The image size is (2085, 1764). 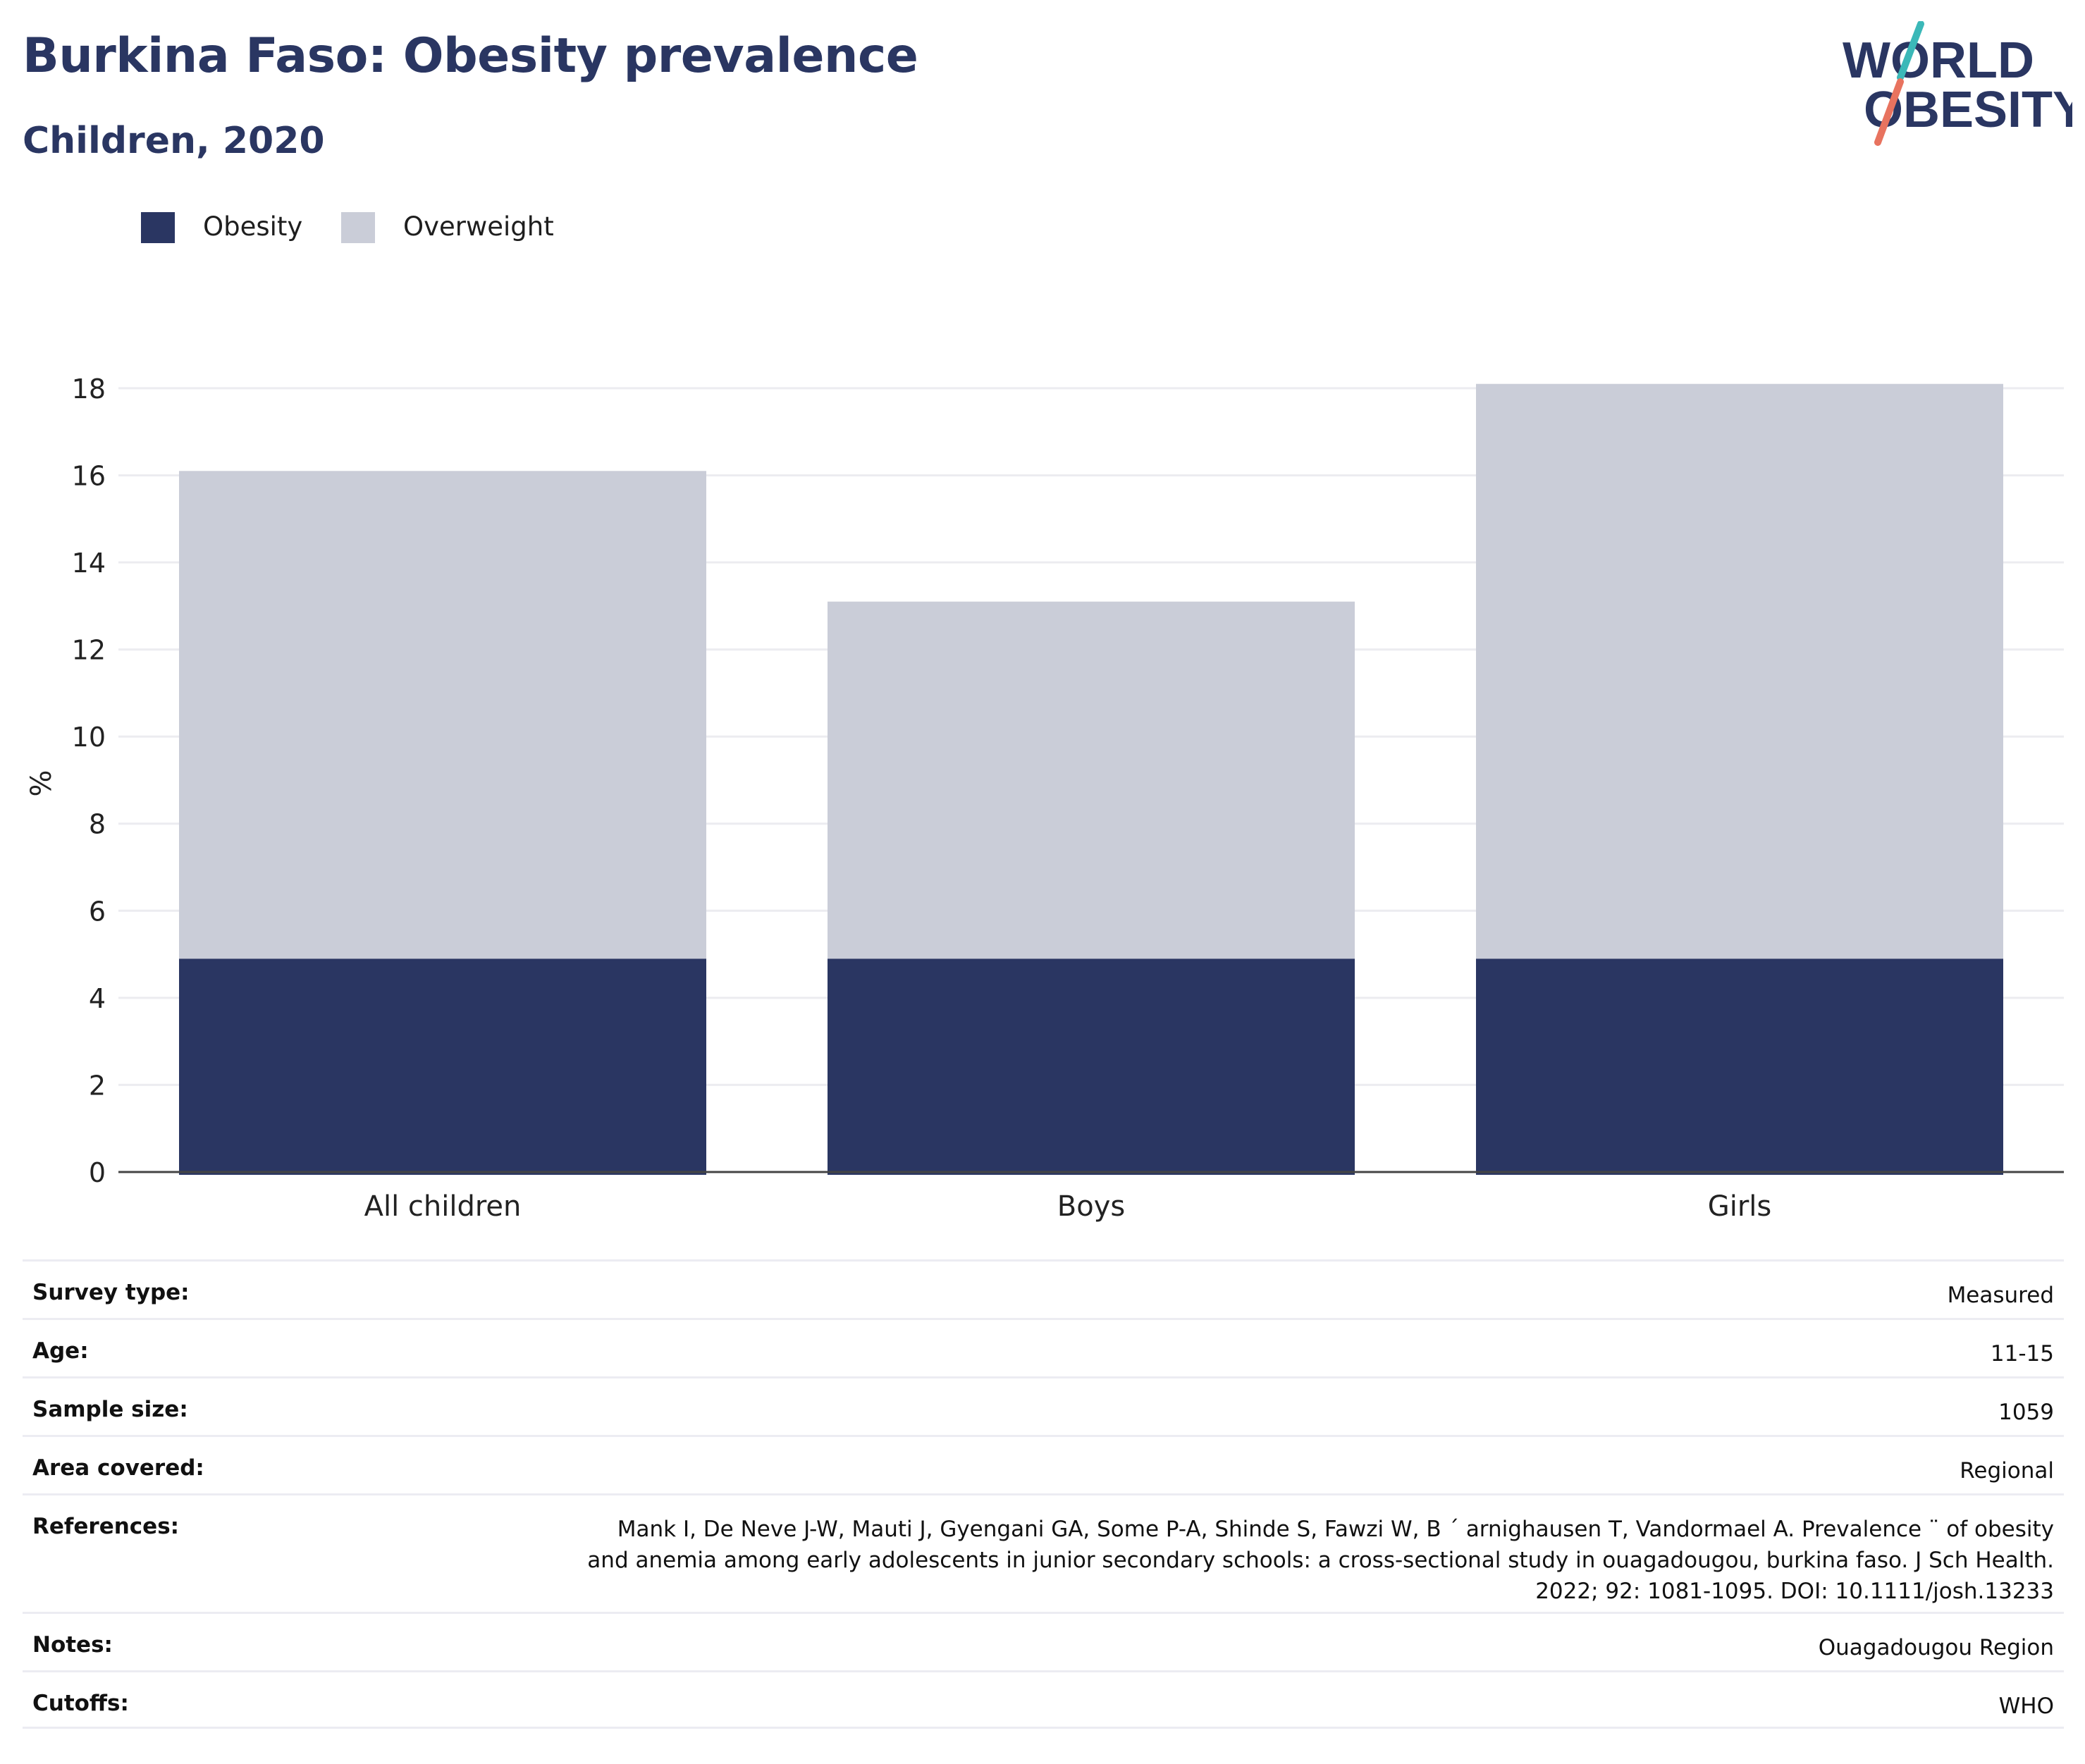 What do you see at coordinates (1939, 61) in the screenshot?
I see `logo-line-1: WORLD` at bounding box center [1939, 61].